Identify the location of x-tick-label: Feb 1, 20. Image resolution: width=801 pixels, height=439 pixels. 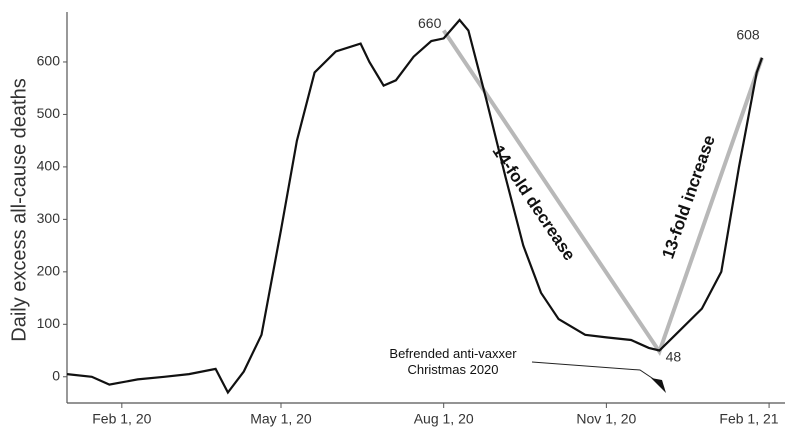
(121, 419).